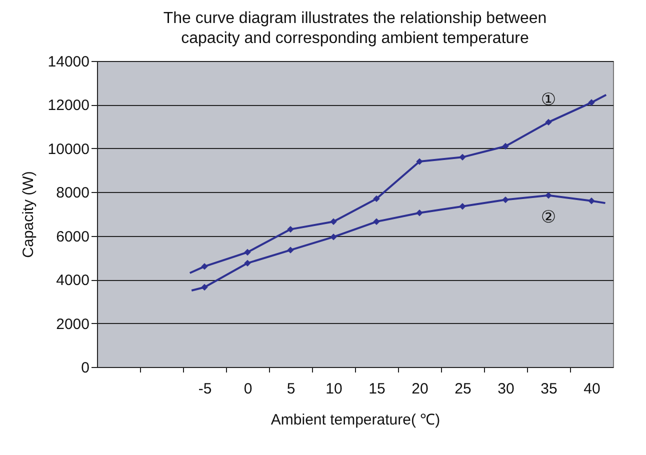  Describe the element at coordinates (73, 237) in the screenshot. I see `y-tick-label: 6000` at that location.